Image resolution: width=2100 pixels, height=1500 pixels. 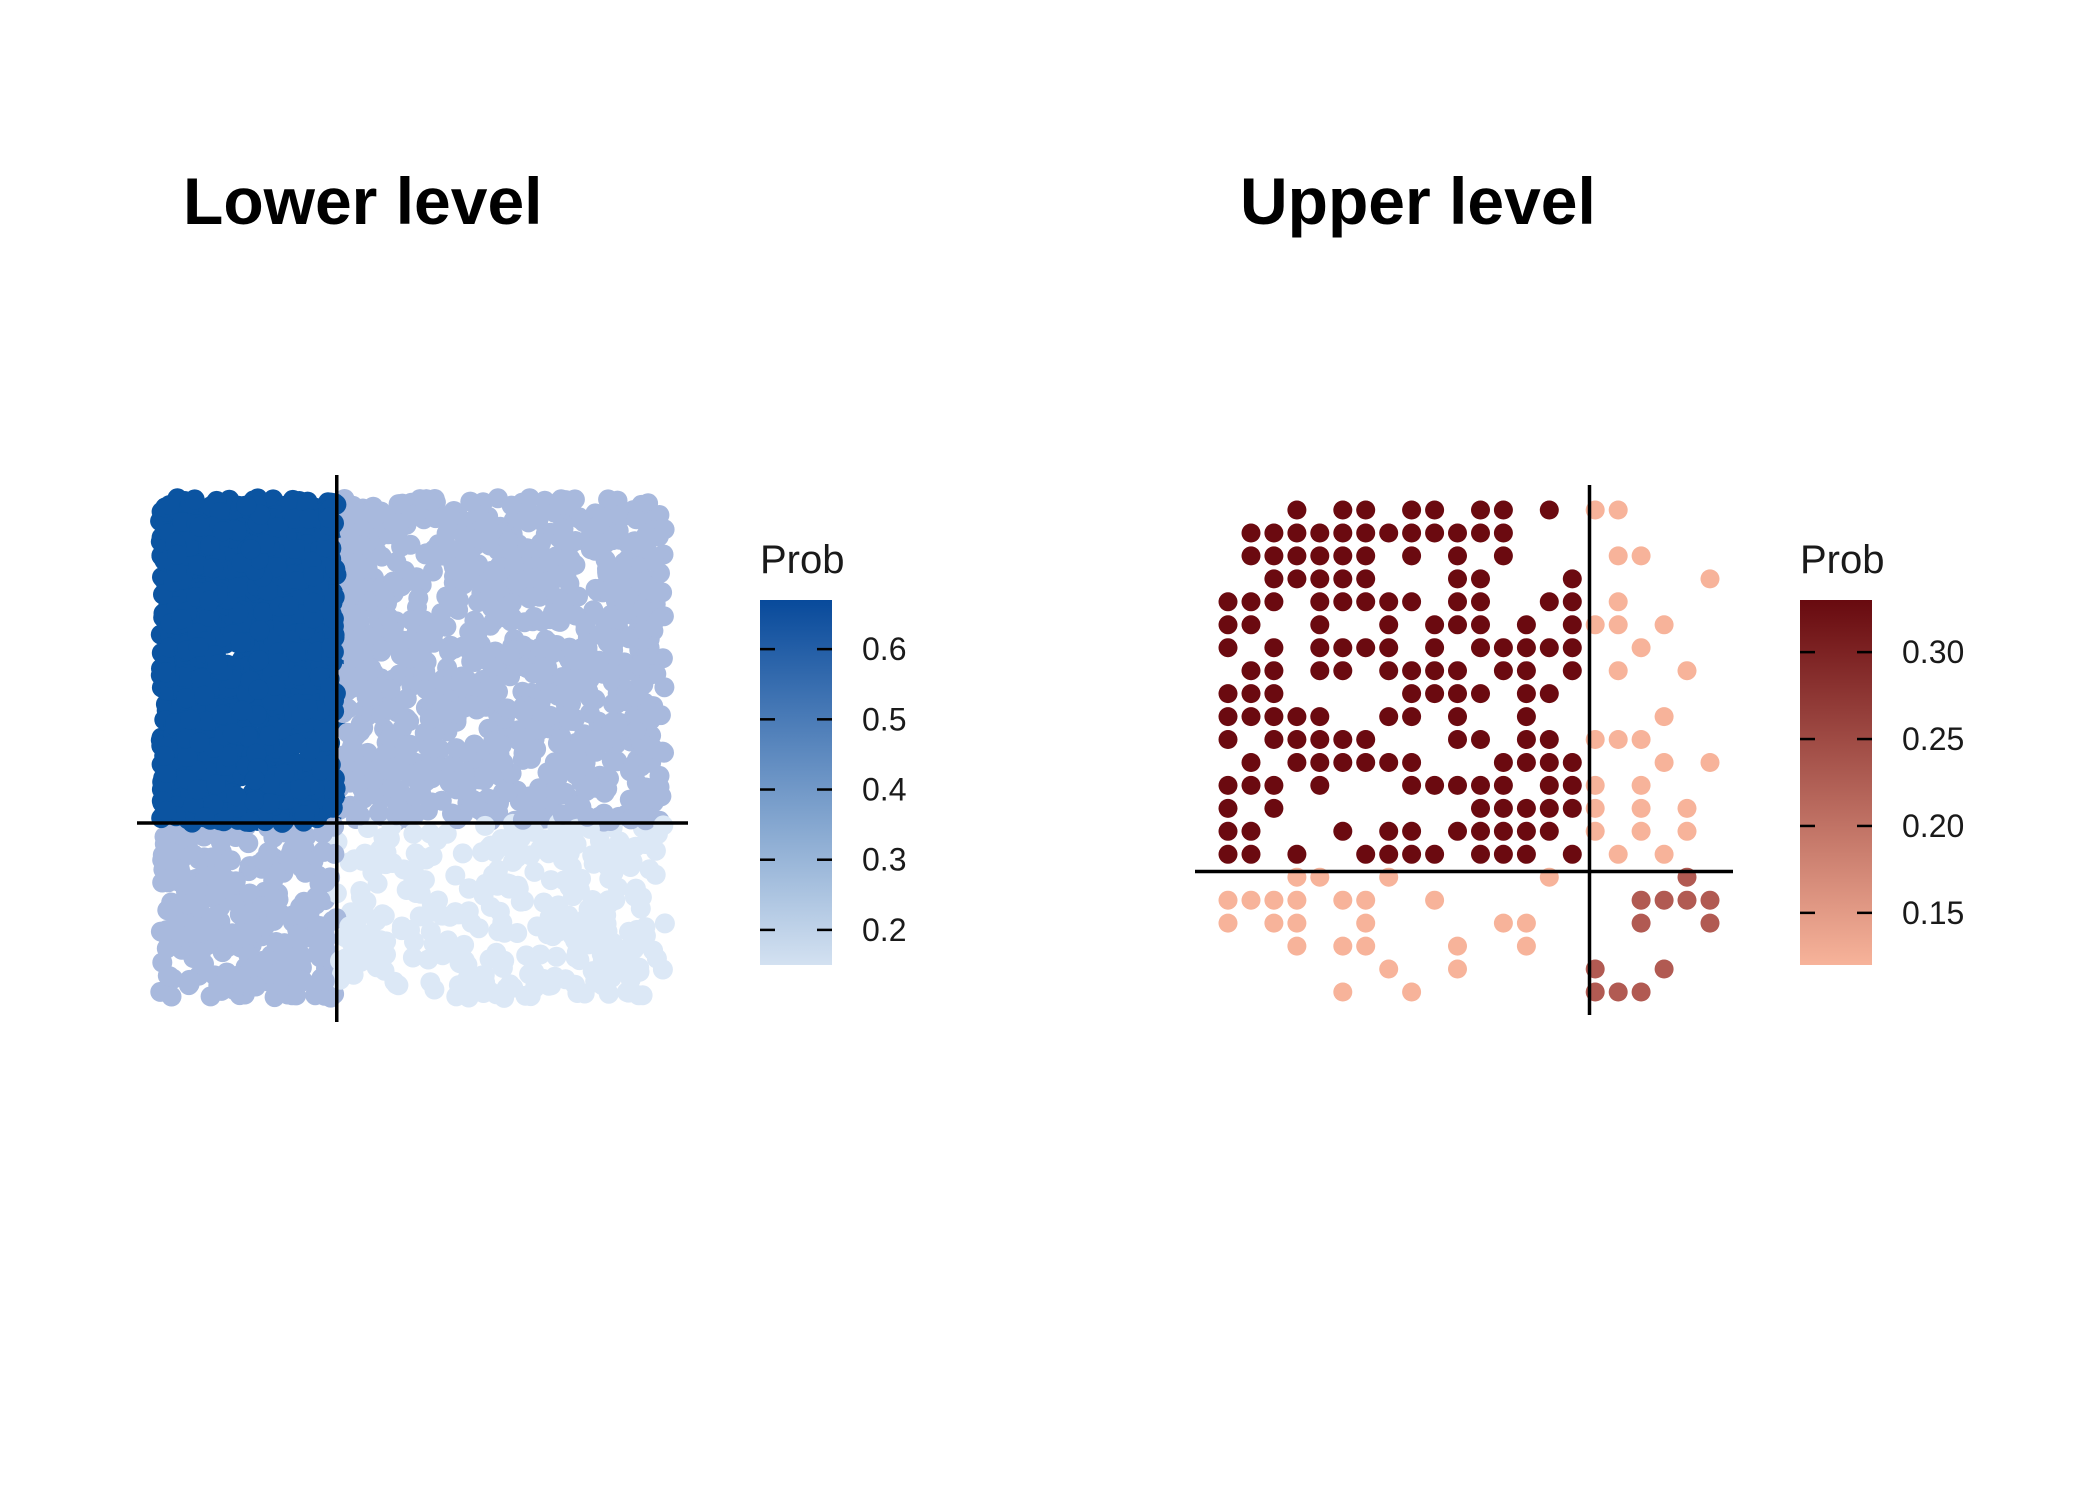 What do you see at coordinates (833, 751) in the screenshot?
I see `legend-lower-level: Prob 0.2 0.3 0.4 0.5 0.6` at bounding box center [833, 751].